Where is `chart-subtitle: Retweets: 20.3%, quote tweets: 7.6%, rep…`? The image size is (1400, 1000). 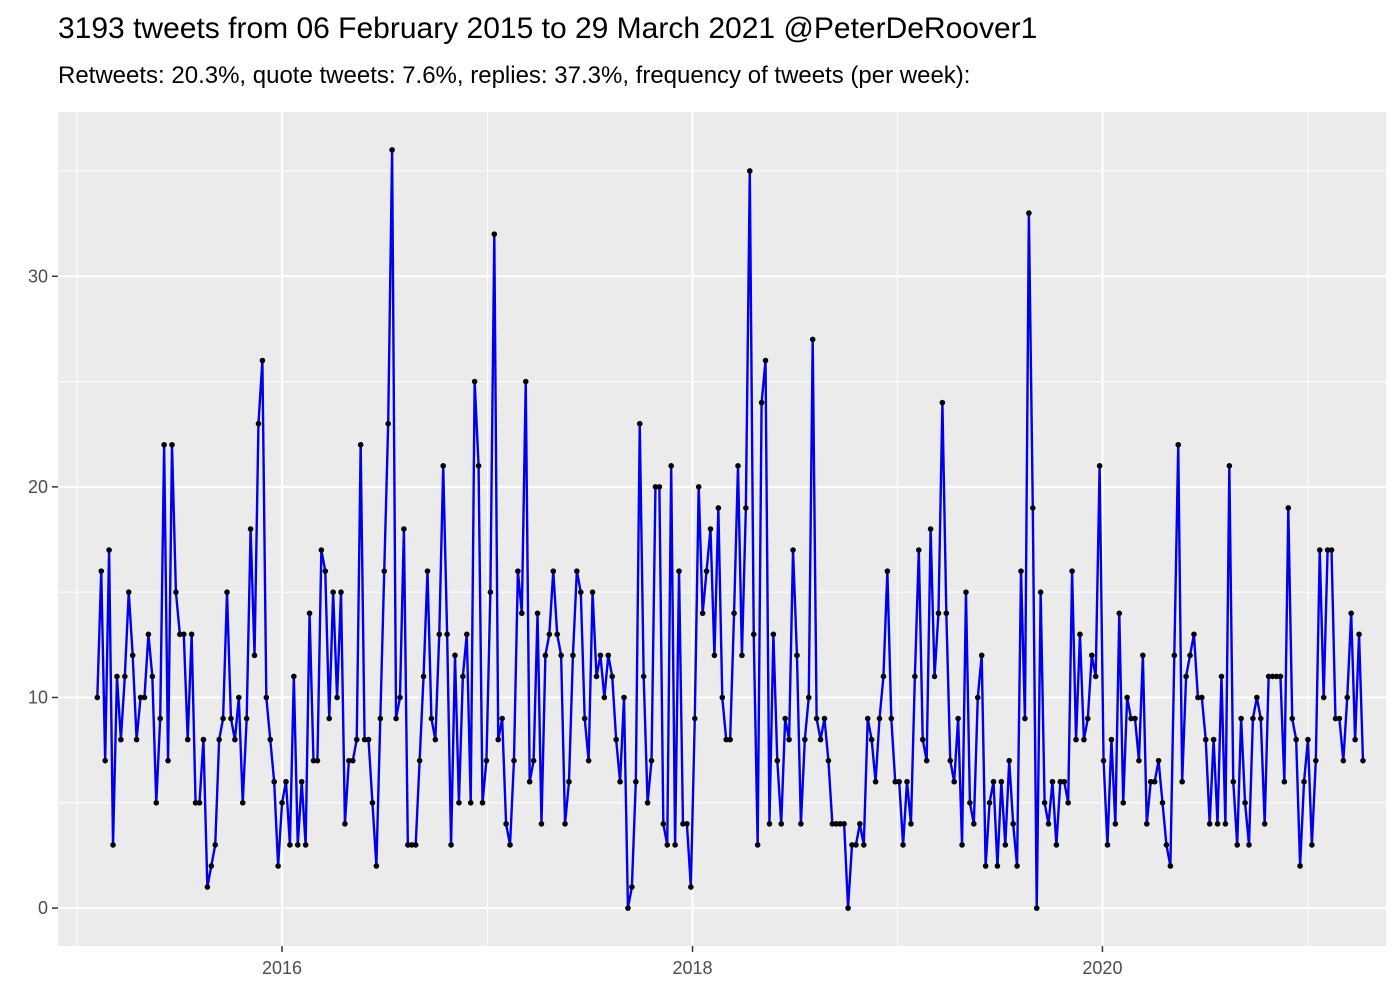 chart-subtitle: Retweets: 20.3%, quote tweets: 7.6%, rep… is located at coordinates (514, 75).